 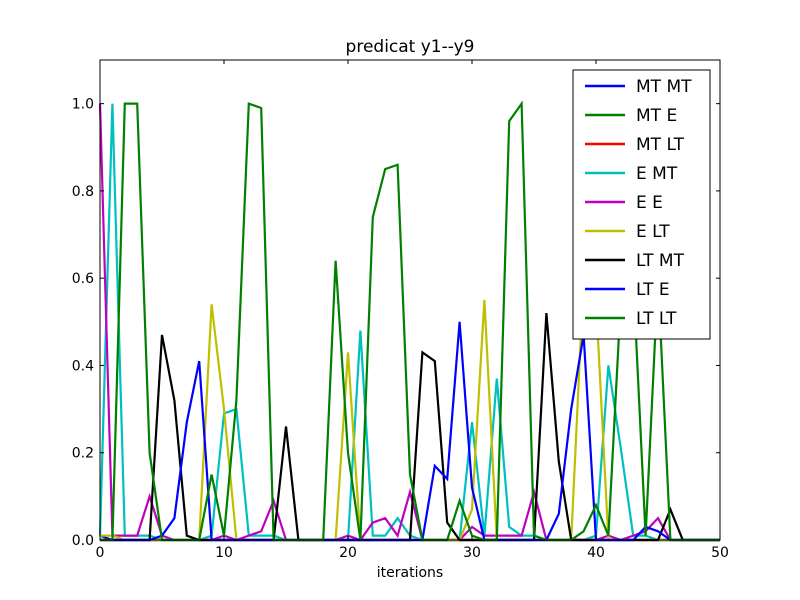 I want to click on x-axis-title: iterations, so click(x=410, y=573).